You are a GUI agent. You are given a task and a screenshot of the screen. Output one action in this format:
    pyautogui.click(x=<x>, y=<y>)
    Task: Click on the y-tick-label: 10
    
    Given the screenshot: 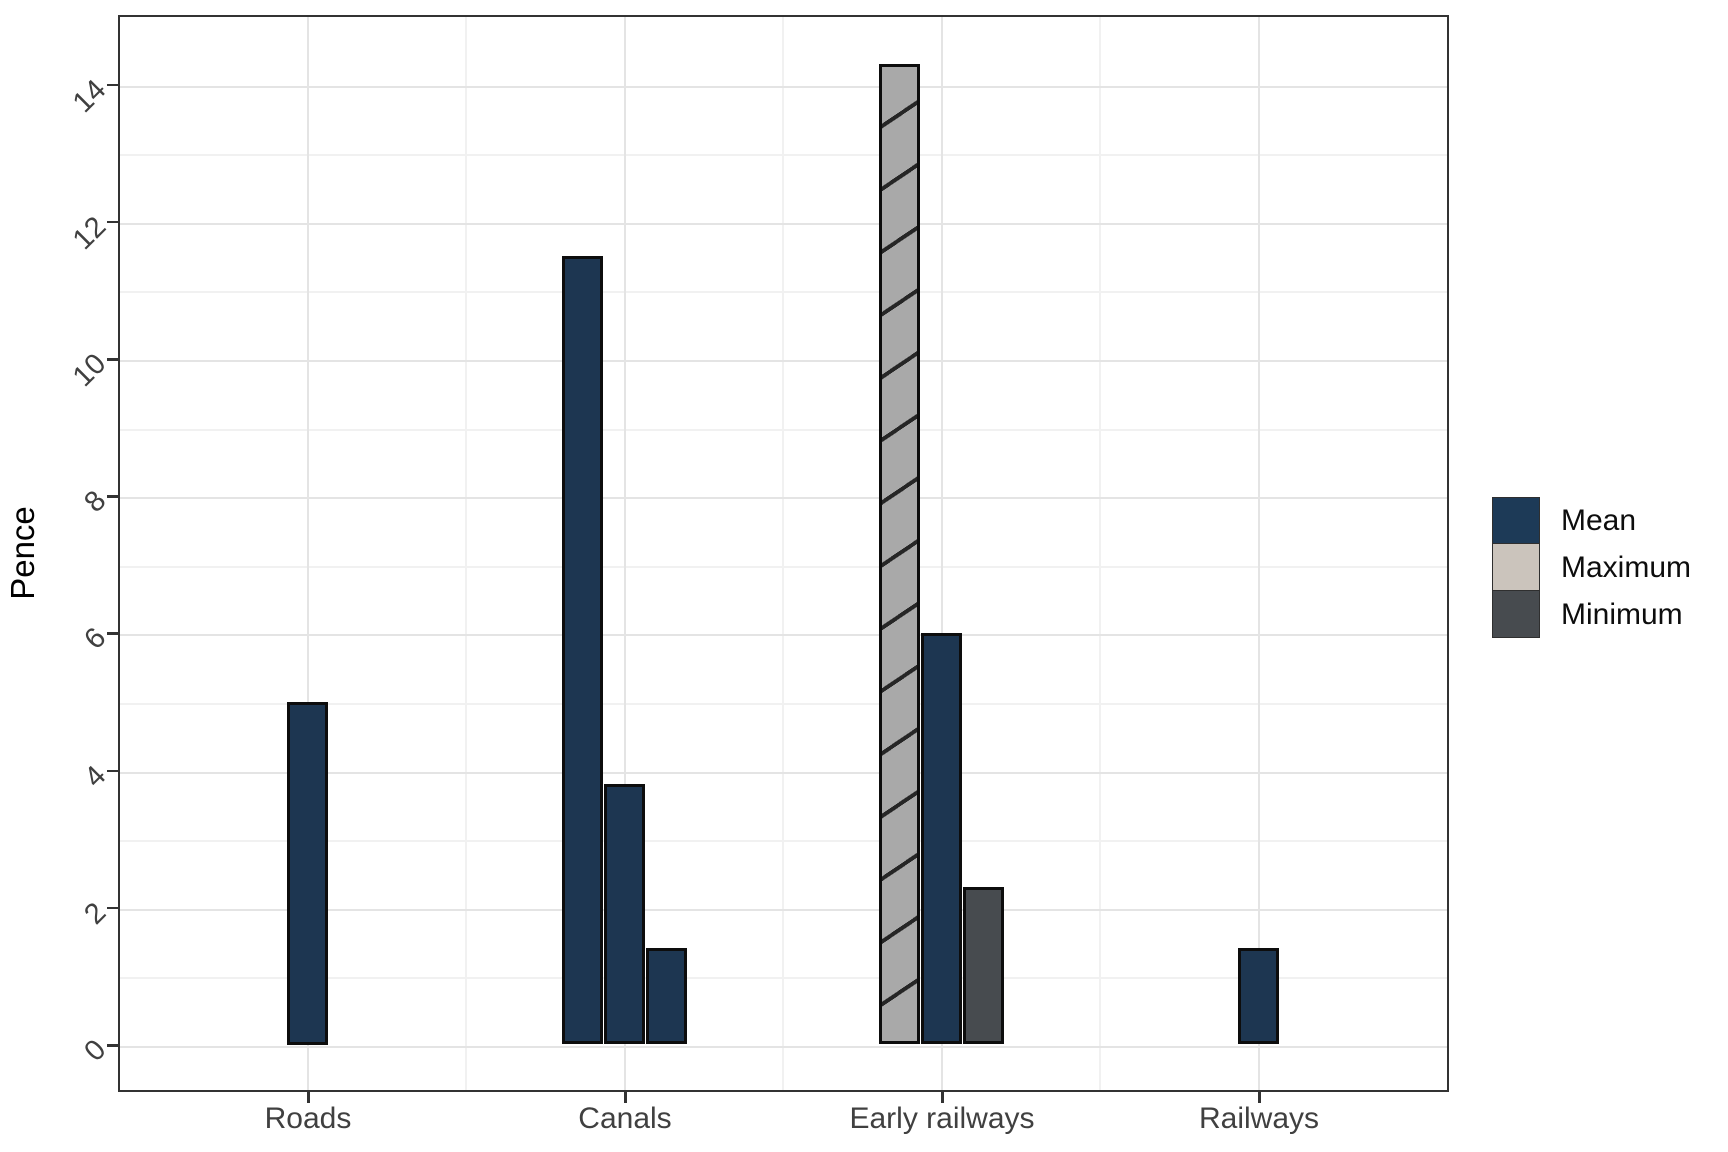 What is the action you would take?
    pyautogui.click(x=89, y=370)
    